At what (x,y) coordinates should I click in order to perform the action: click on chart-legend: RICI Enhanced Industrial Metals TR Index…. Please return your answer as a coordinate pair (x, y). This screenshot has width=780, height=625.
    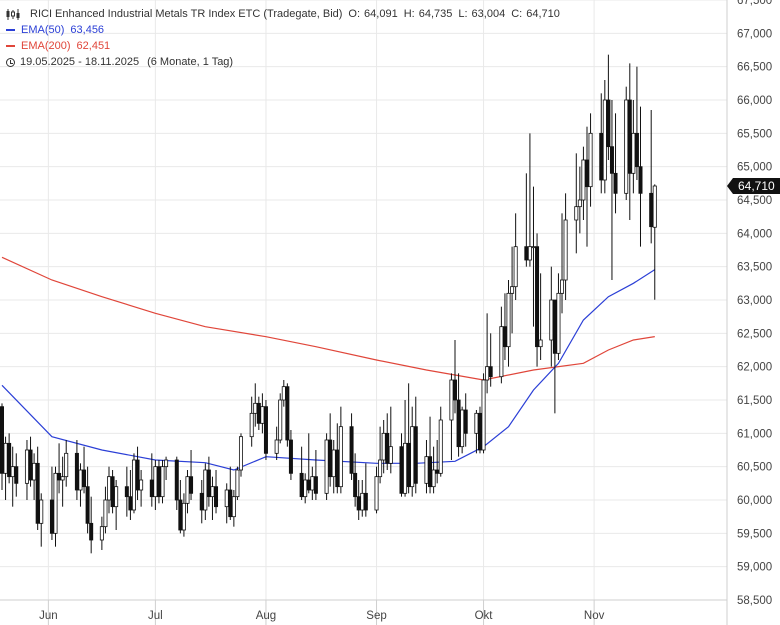
    Looking at the image, I should click on (283, 38).